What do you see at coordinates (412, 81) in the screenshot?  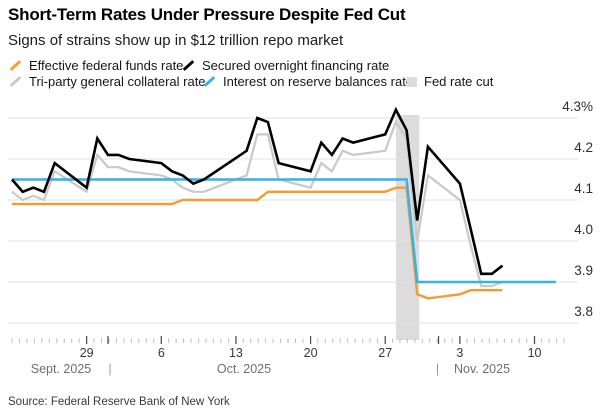 I see `fed-rate-cut-swatch-icon` at bounding box center [412, 81].